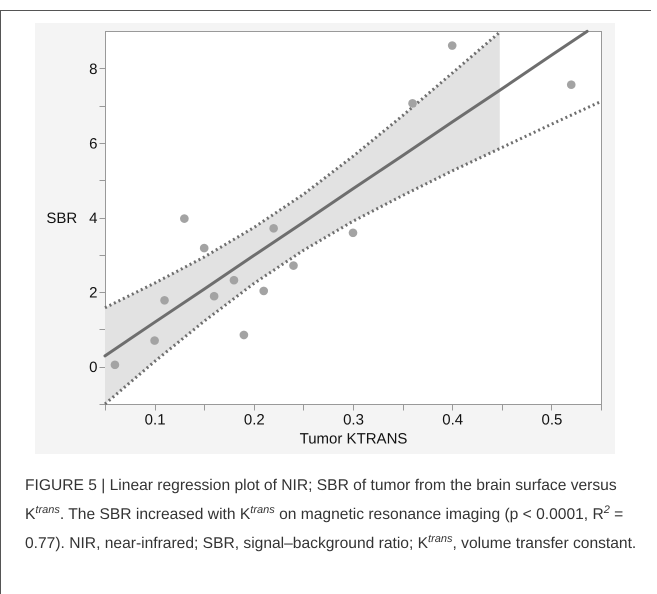 The height and width of the screenshot is (594, 657). Describe the element at coordinates (93, 218) in the screenshot. I see `y-tick-label: 4` at that location.